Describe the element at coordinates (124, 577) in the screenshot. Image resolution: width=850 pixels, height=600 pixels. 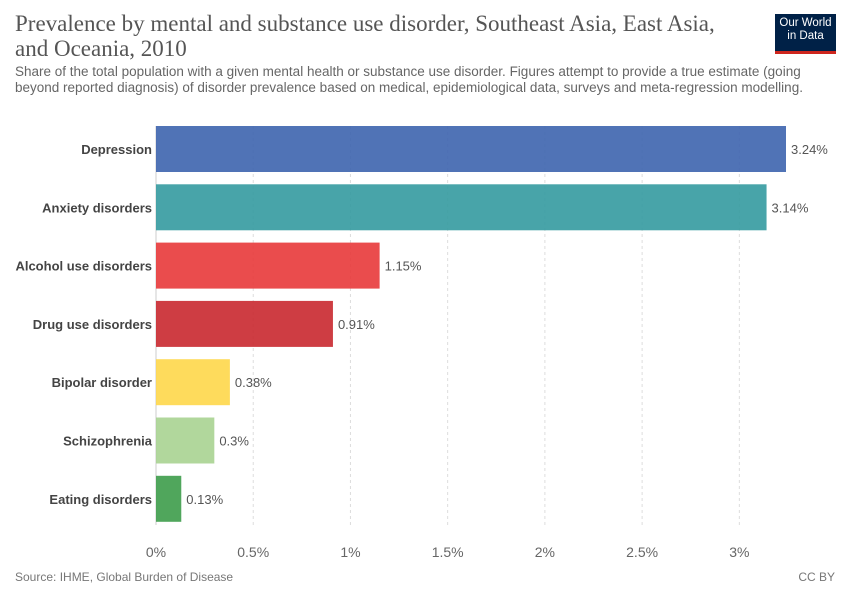
I see `source-note: Source: IHME, Global Burden of Disease` at that location.